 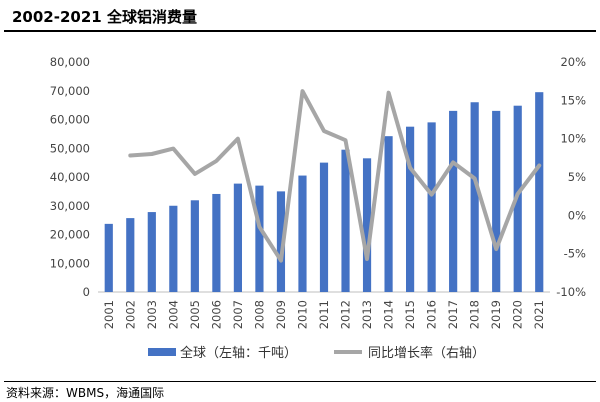 I want to click on legend-bar-label: 全球（左轴：千吨）, so click(x=238, y=353).